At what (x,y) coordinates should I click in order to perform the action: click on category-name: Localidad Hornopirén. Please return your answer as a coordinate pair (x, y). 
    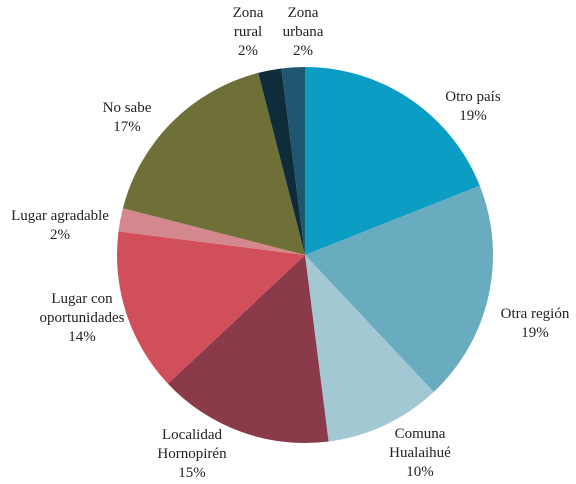
    Looking at the image, I should click on (192, 444).